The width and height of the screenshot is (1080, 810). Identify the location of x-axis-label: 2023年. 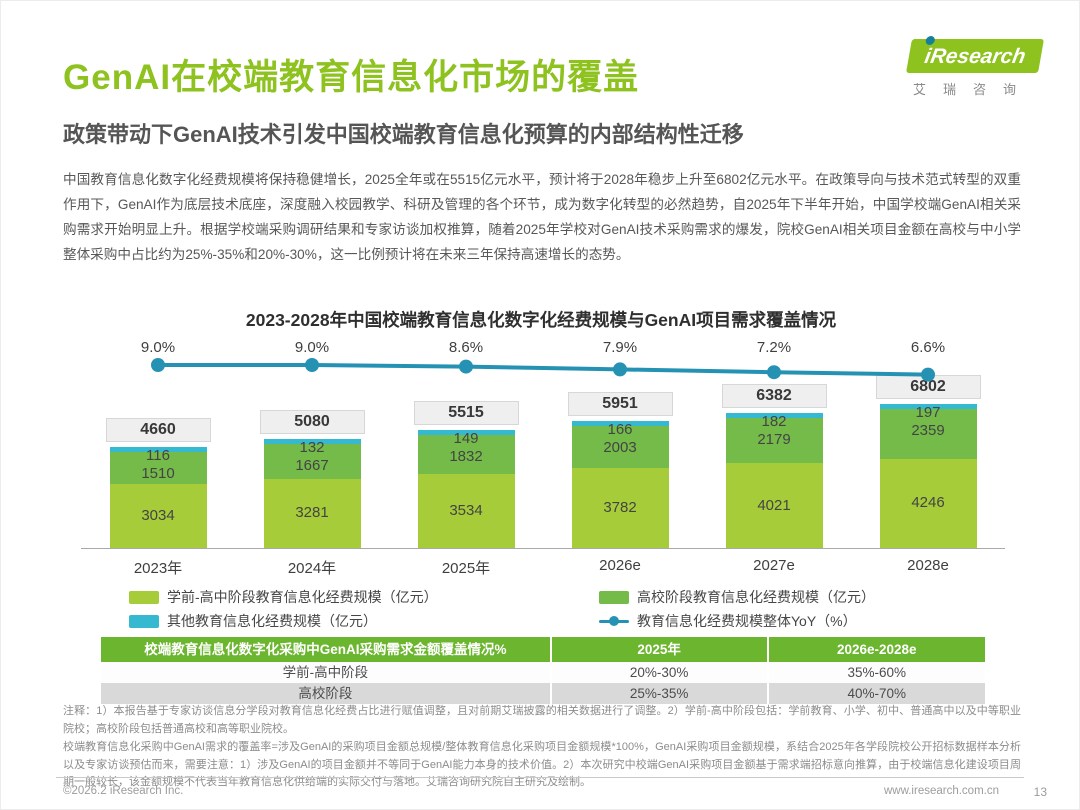
(158, 568).